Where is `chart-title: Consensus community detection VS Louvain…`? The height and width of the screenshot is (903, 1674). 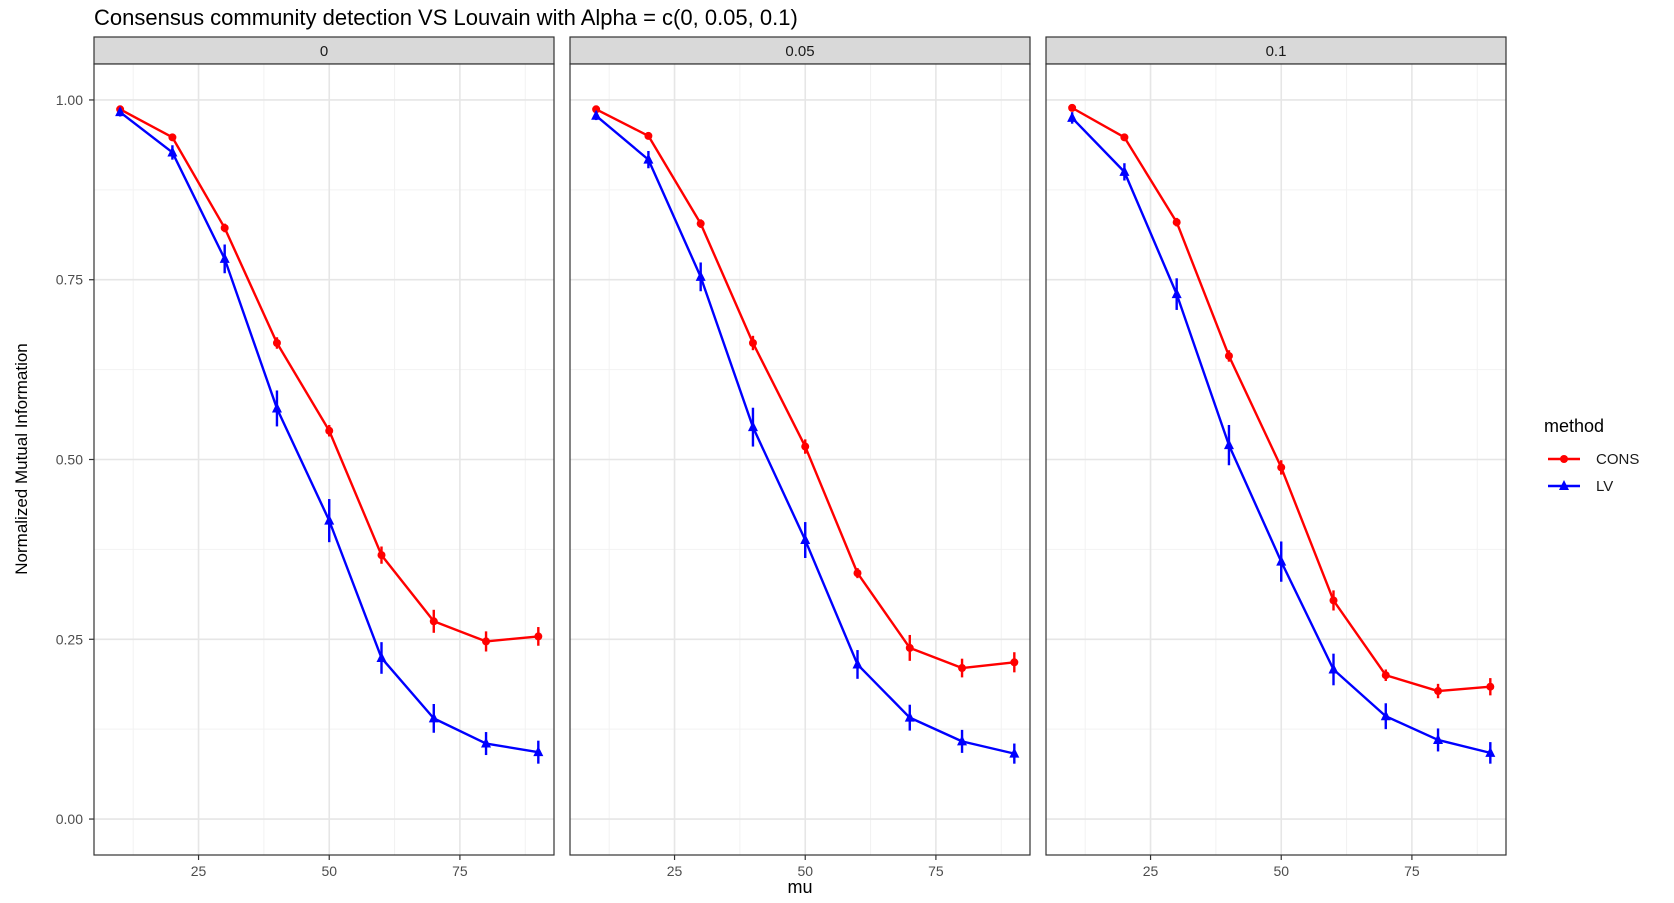
chart-title: Consensus community detection VS Louvain… is located at coordinates (446, 17).